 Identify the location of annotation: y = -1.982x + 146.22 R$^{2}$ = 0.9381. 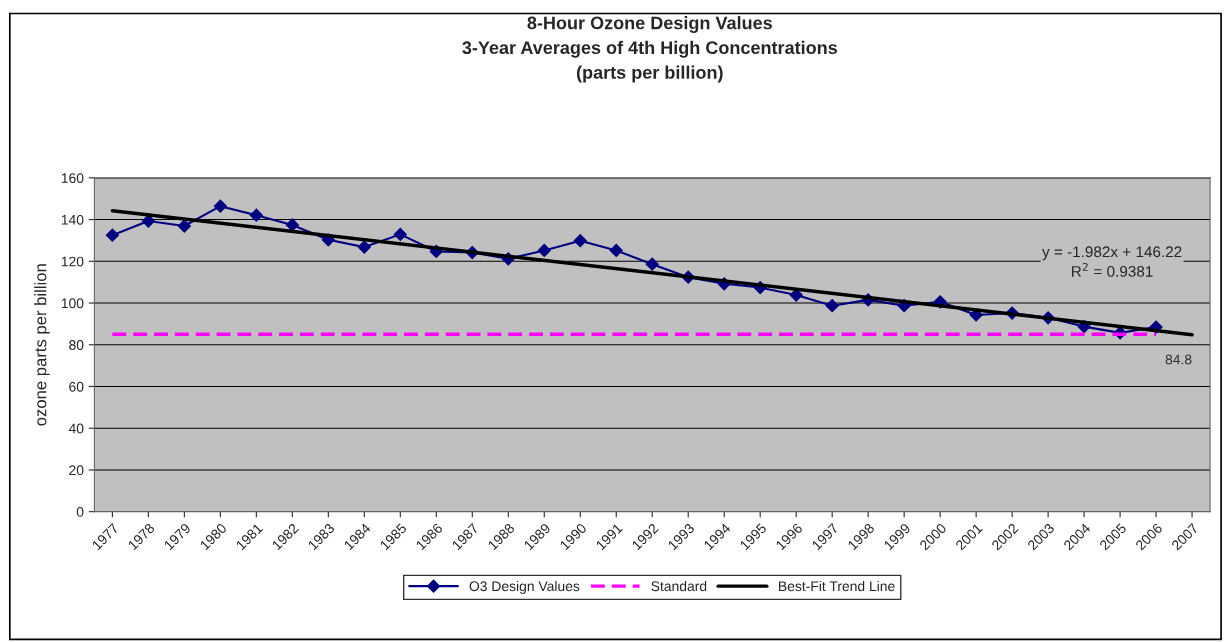
(1112, 261).